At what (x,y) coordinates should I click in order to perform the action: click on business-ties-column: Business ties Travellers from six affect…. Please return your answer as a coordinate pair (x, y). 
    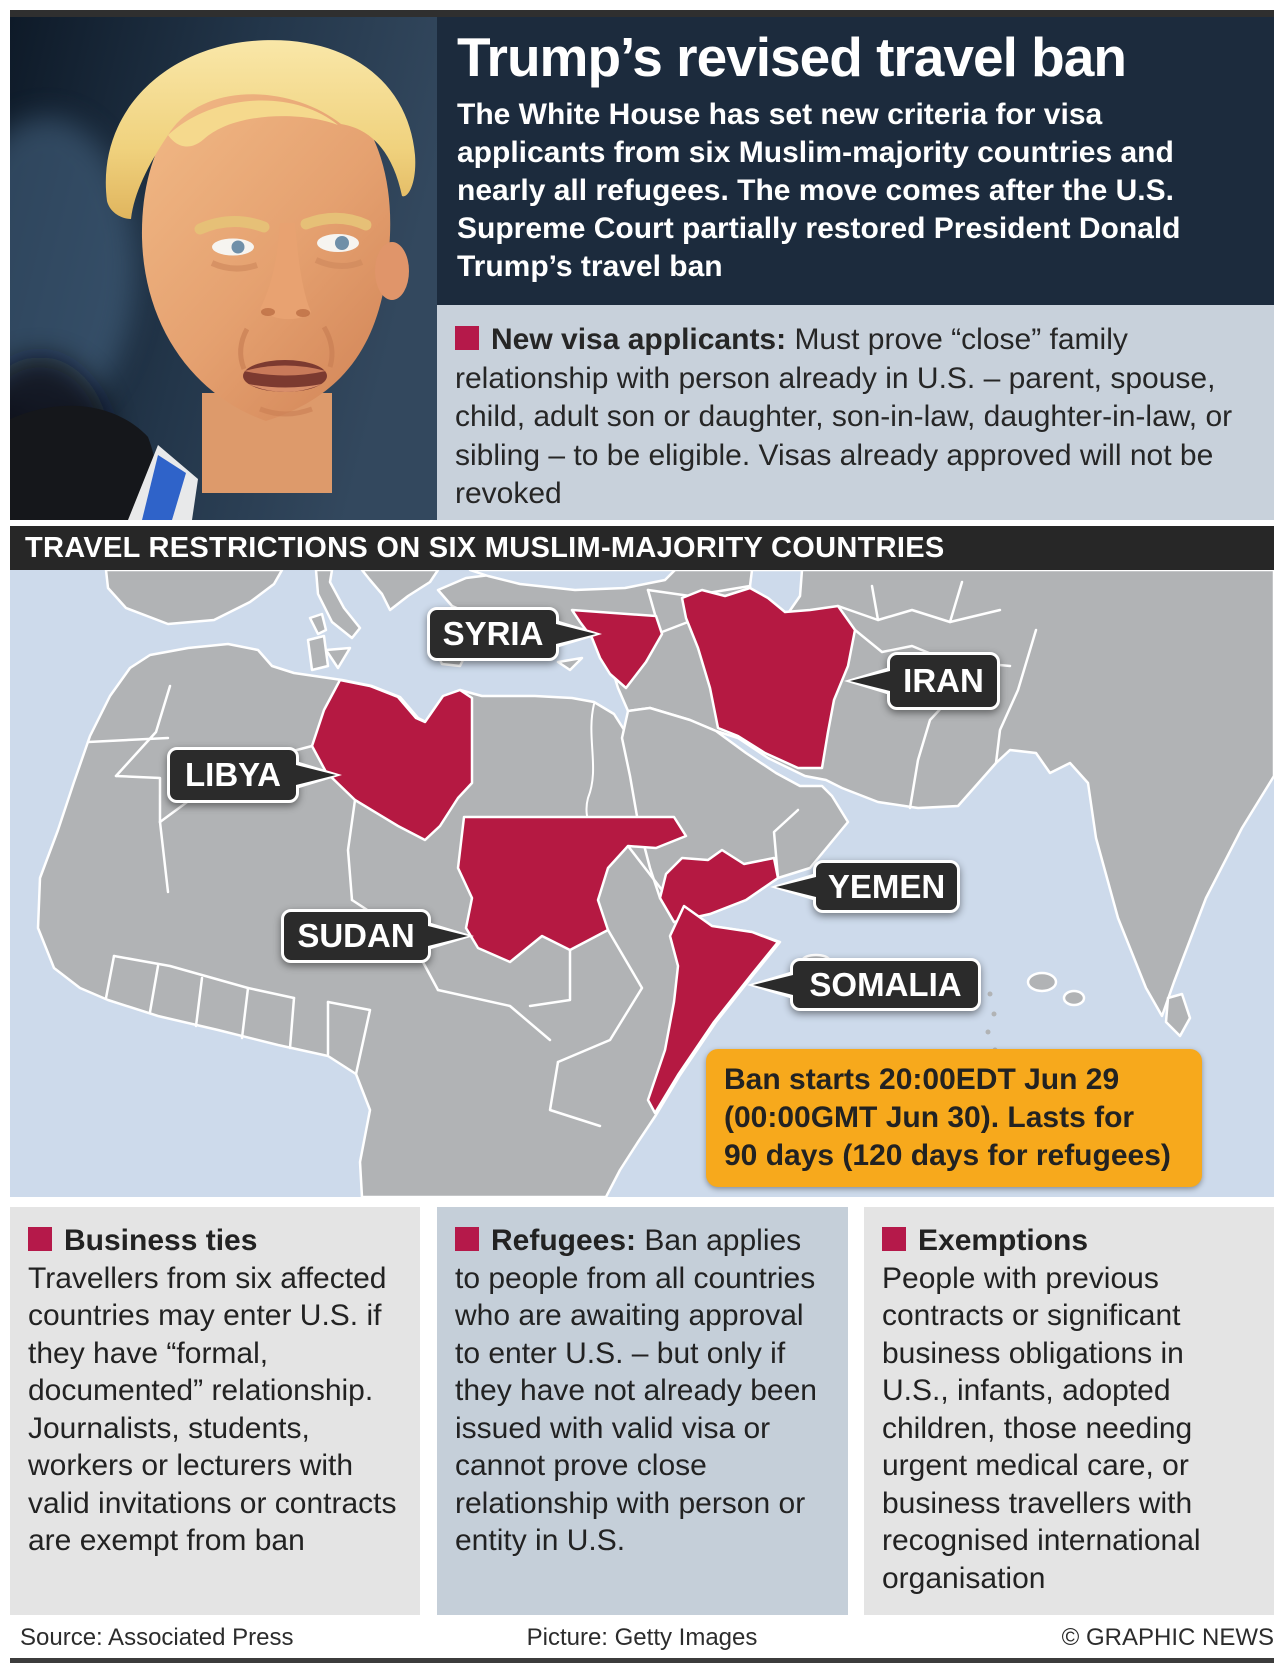
    Looking at the image, I should click on (215, 1411).